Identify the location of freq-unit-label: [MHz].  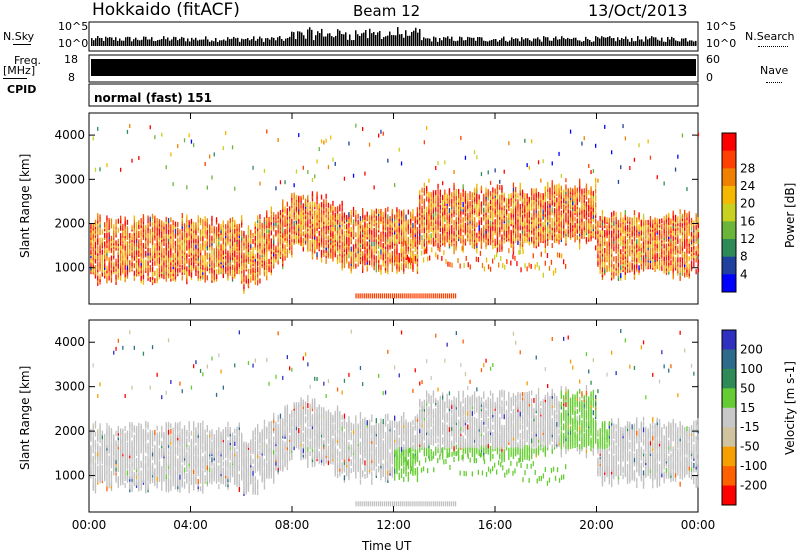
(19, 70).